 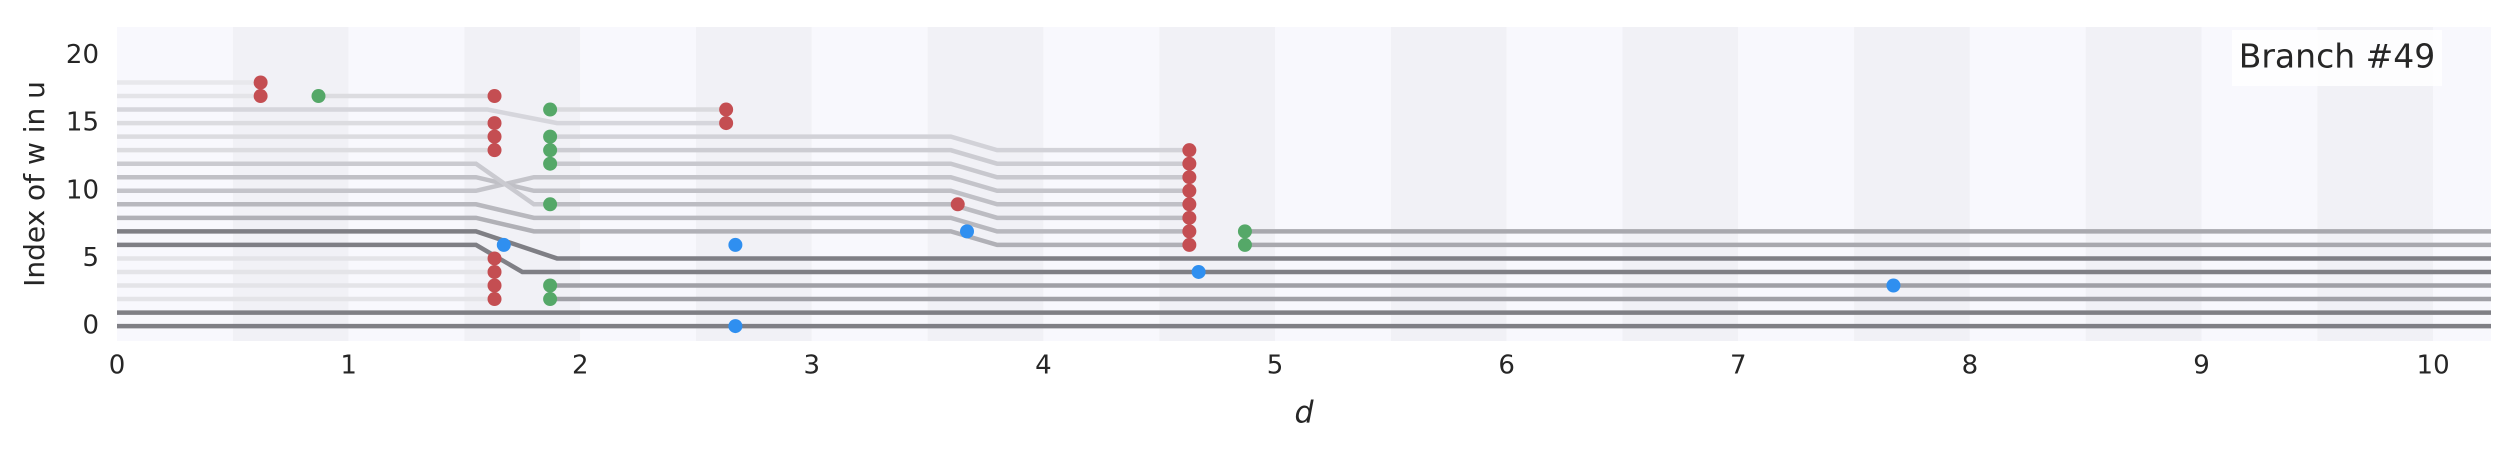 What do you see at coordinates (90, 326) in the screenshot?
I see `y-tick-label: 0` at bounding box center [90, 326].